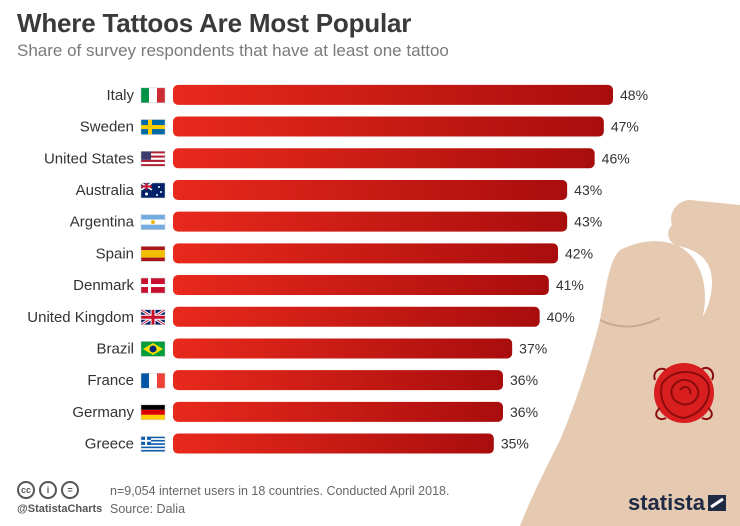 The image size is (740, 526). What do you see at coordinates (109, 444) in the screenshot?
I see `category-label: Greece` at bounding box center [109, 444].